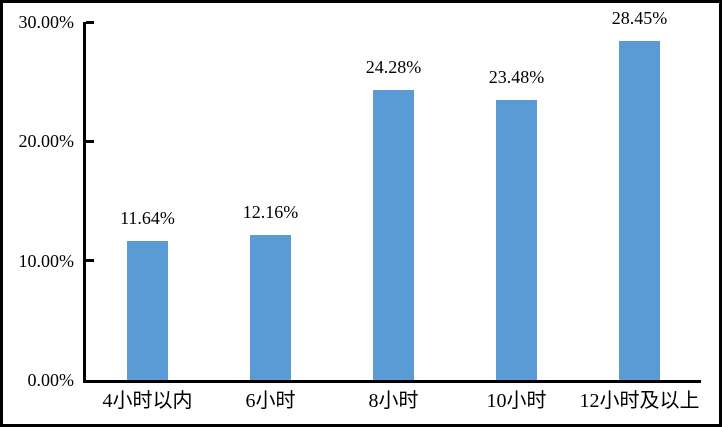 The width and height of the screenshot is (722, 427). What do you see at coordinates (51, 380) in the screenshot?
I see `y-axis-tick-label: 0.00%` at bounding box center [51, 380].